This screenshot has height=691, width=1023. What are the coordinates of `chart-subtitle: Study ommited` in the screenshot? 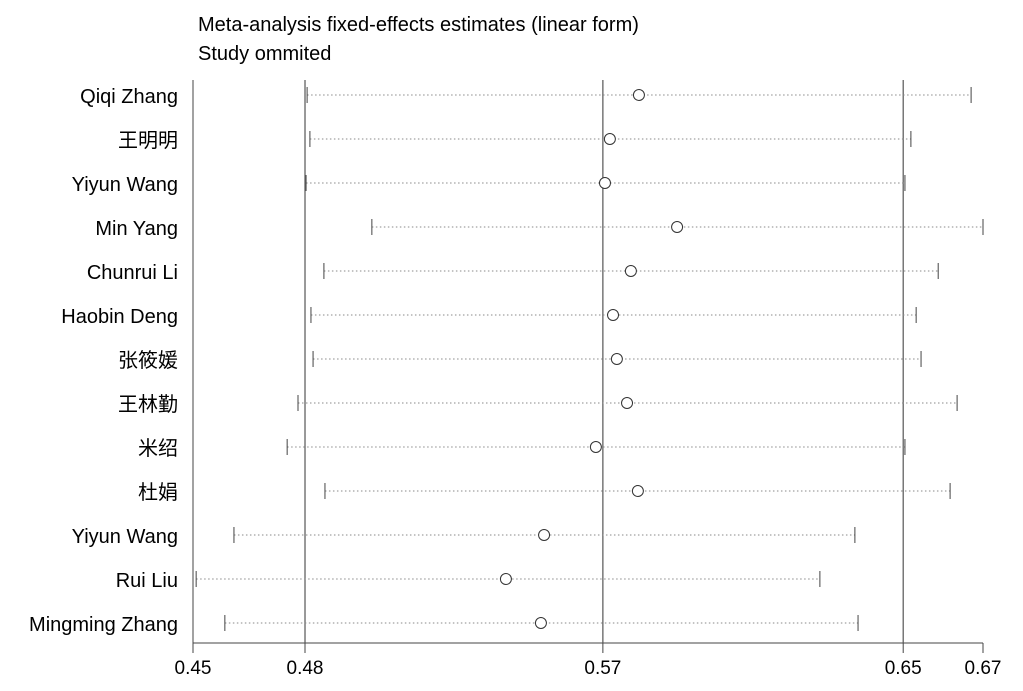 It's located at (264, 54).